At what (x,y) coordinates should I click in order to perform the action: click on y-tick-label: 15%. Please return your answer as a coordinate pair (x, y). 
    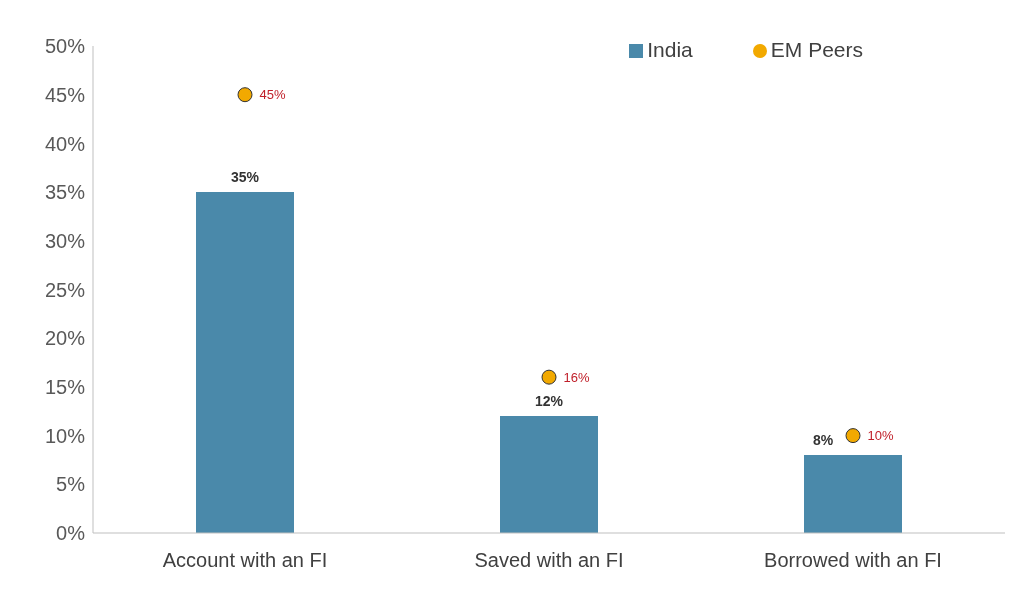
    Looking at the image, I should click on (65, 387).